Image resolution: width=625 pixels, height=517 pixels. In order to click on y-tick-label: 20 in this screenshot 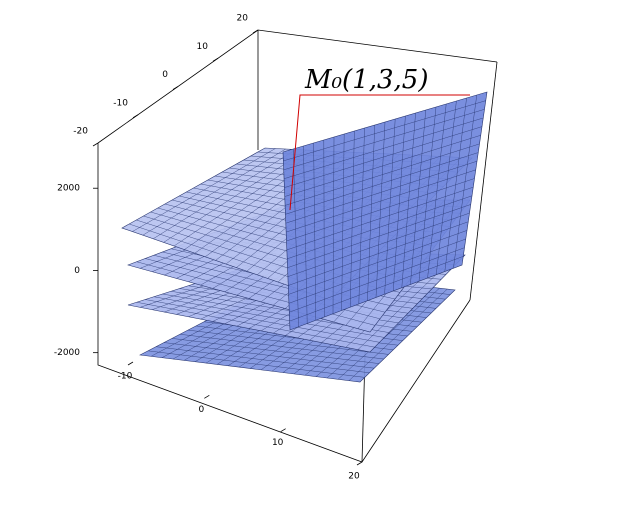, I will do `click(243, 19)`.